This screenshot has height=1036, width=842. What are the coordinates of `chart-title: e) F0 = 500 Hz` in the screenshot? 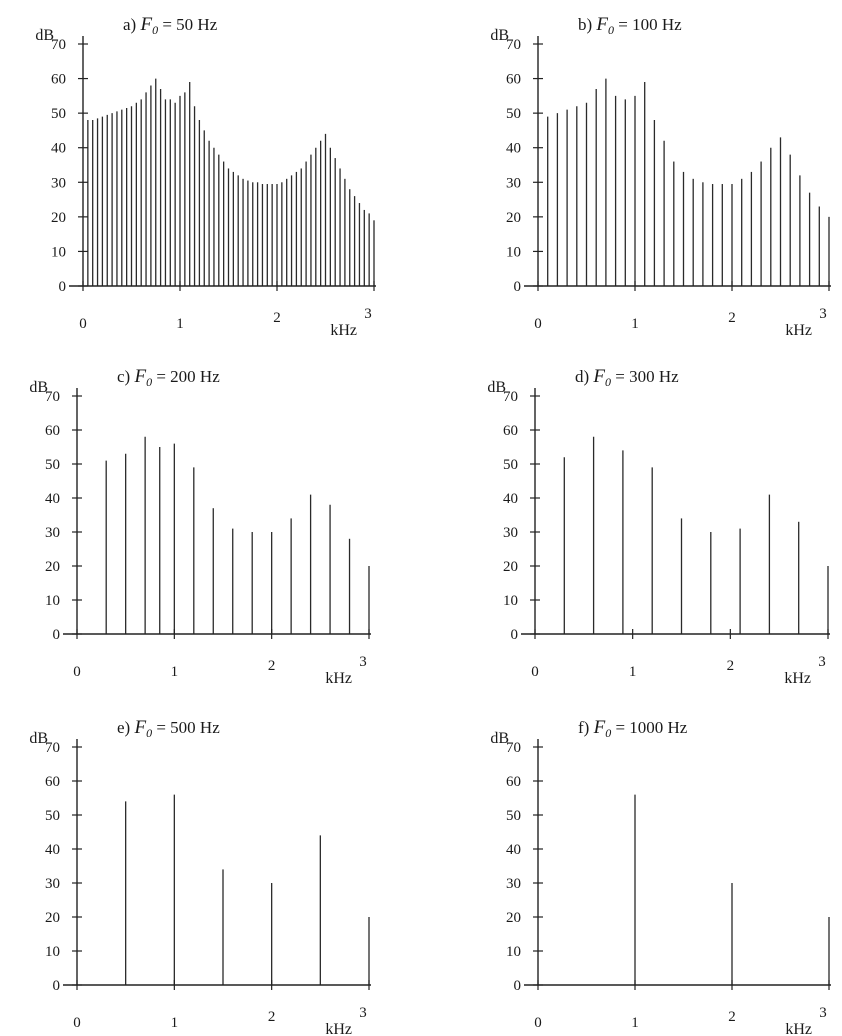 It's located at (168, 728).